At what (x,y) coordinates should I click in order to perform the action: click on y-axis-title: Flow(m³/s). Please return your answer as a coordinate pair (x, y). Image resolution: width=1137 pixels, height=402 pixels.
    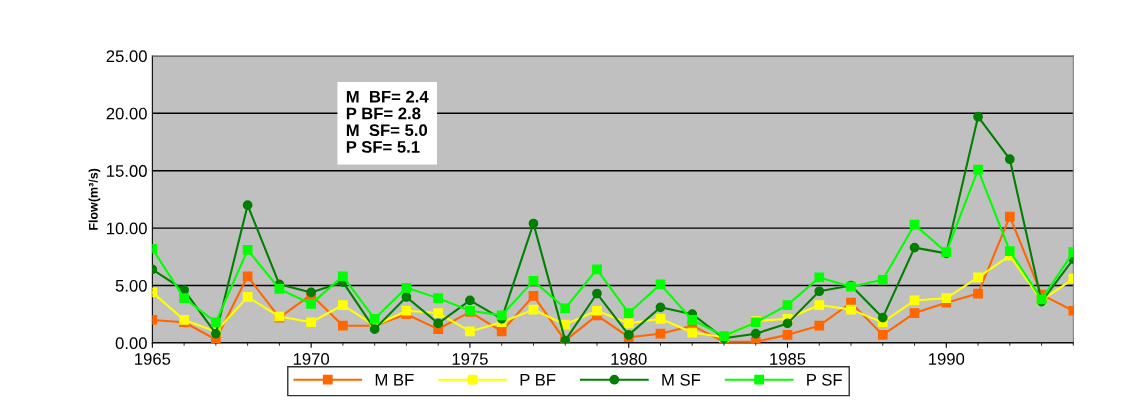
    Looking at the image, I should click on (94, 199).